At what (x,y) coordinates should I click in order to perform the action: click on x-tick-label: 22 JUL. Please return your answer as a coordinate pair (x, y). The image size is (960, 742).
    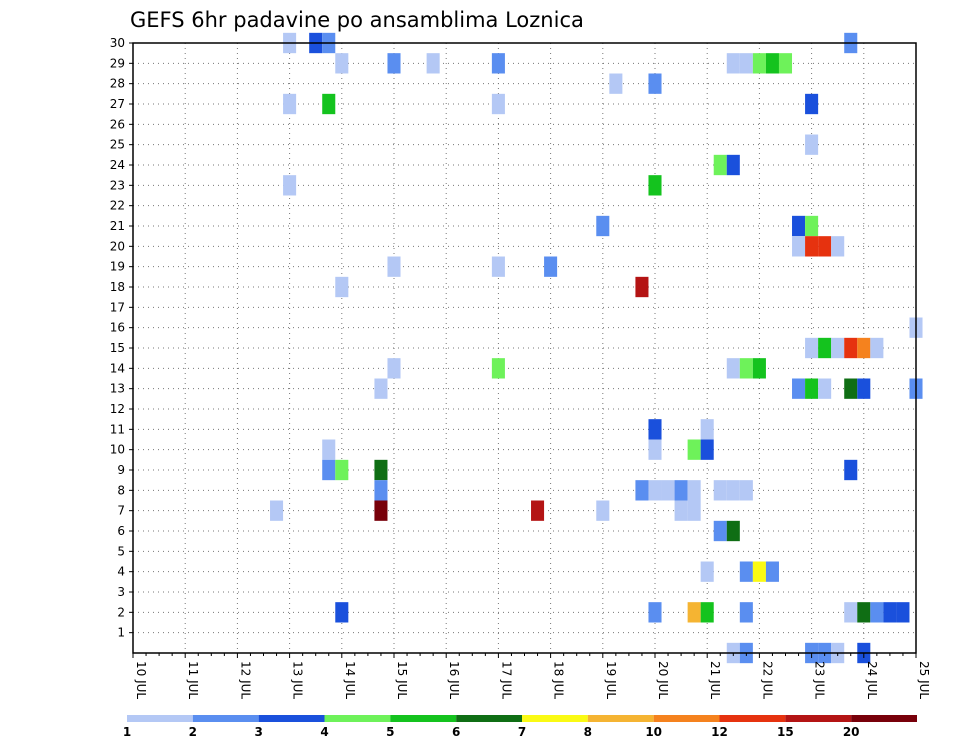
    Looking at the image, I should click on (767, 680).